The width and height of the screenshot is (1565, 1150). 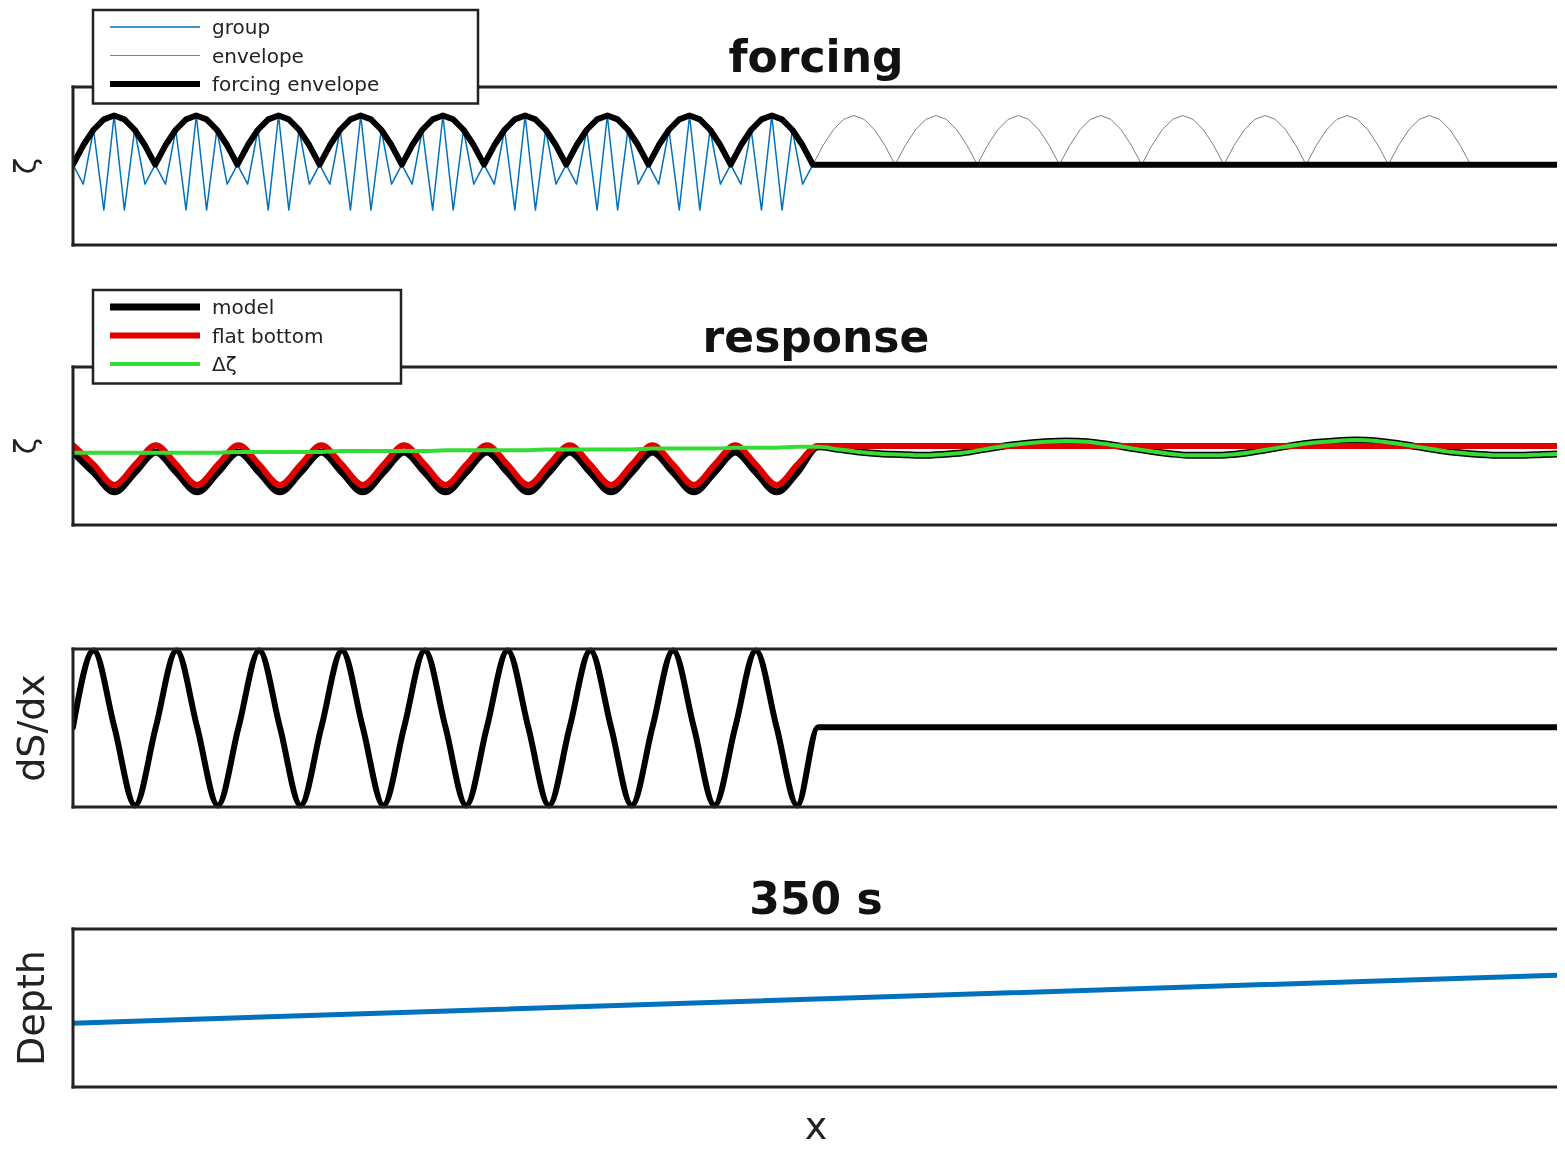 What do you see at coordinates (241, 27) in the screenshot?
I see `legend-label: group` at bounding box center [241, 27].